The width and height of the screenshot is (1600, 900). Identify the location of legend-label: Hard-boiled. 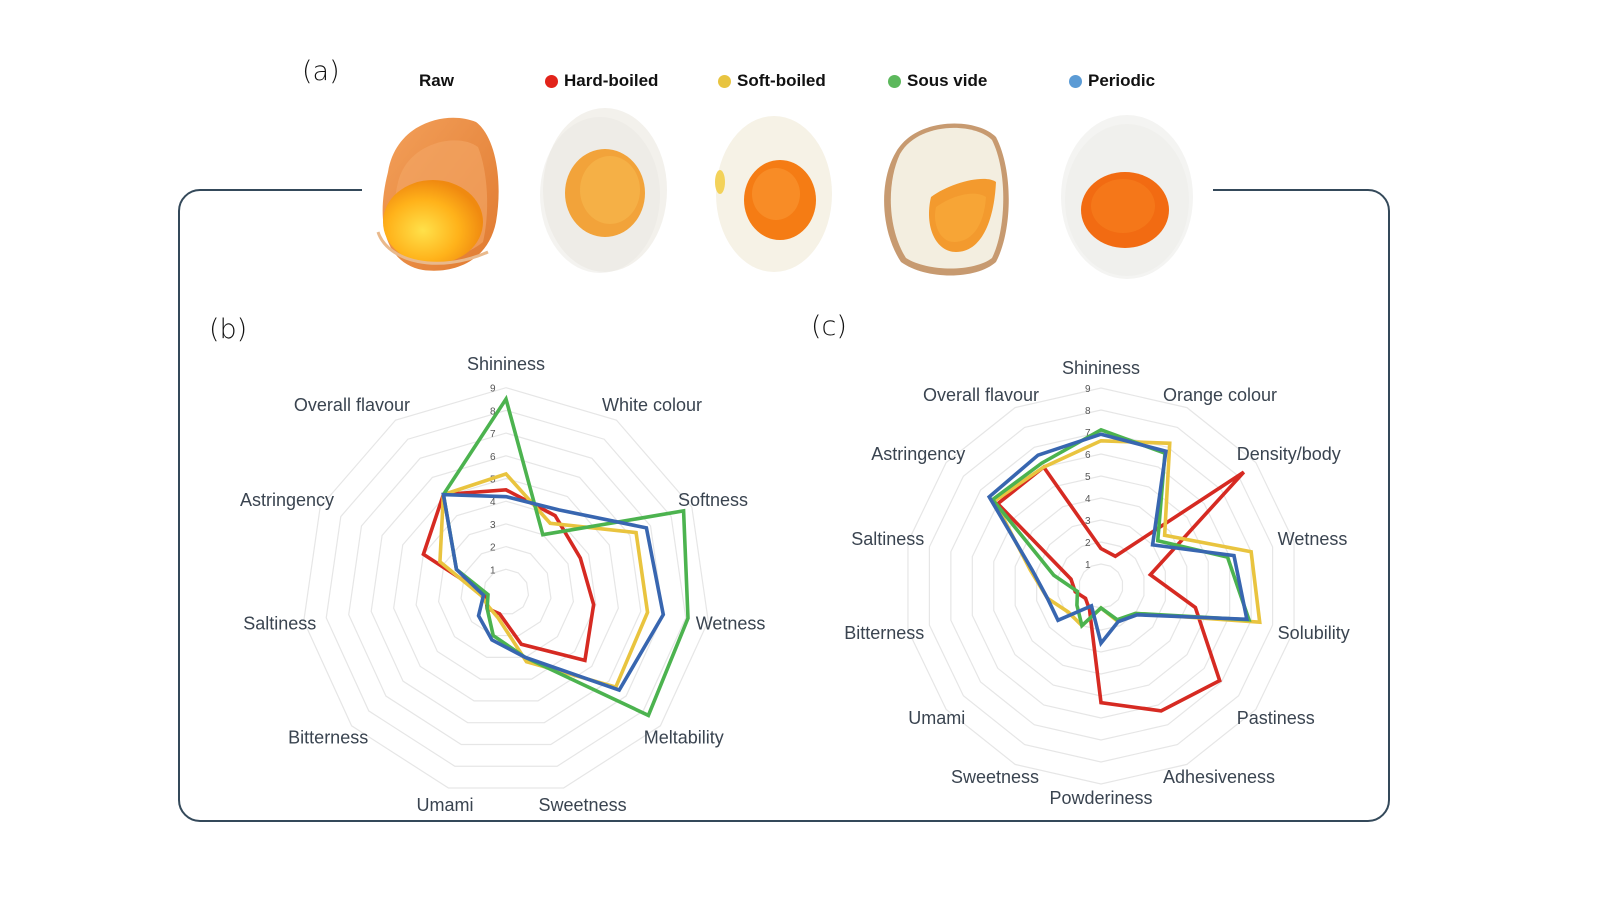
(611, 80).